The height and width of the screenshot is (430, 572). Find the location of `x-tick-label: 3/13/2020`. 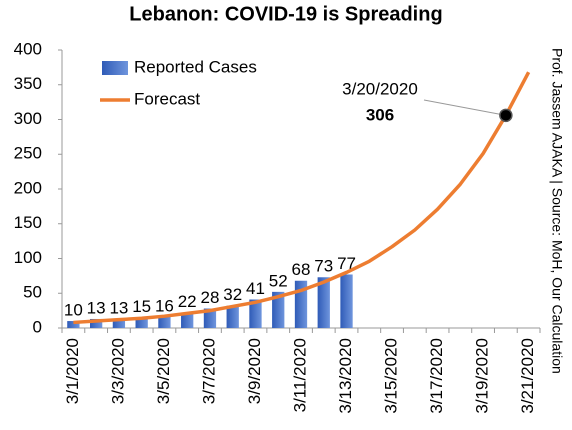

x-tick-label: 3/13/2020 is located at coordinates (345, 376).